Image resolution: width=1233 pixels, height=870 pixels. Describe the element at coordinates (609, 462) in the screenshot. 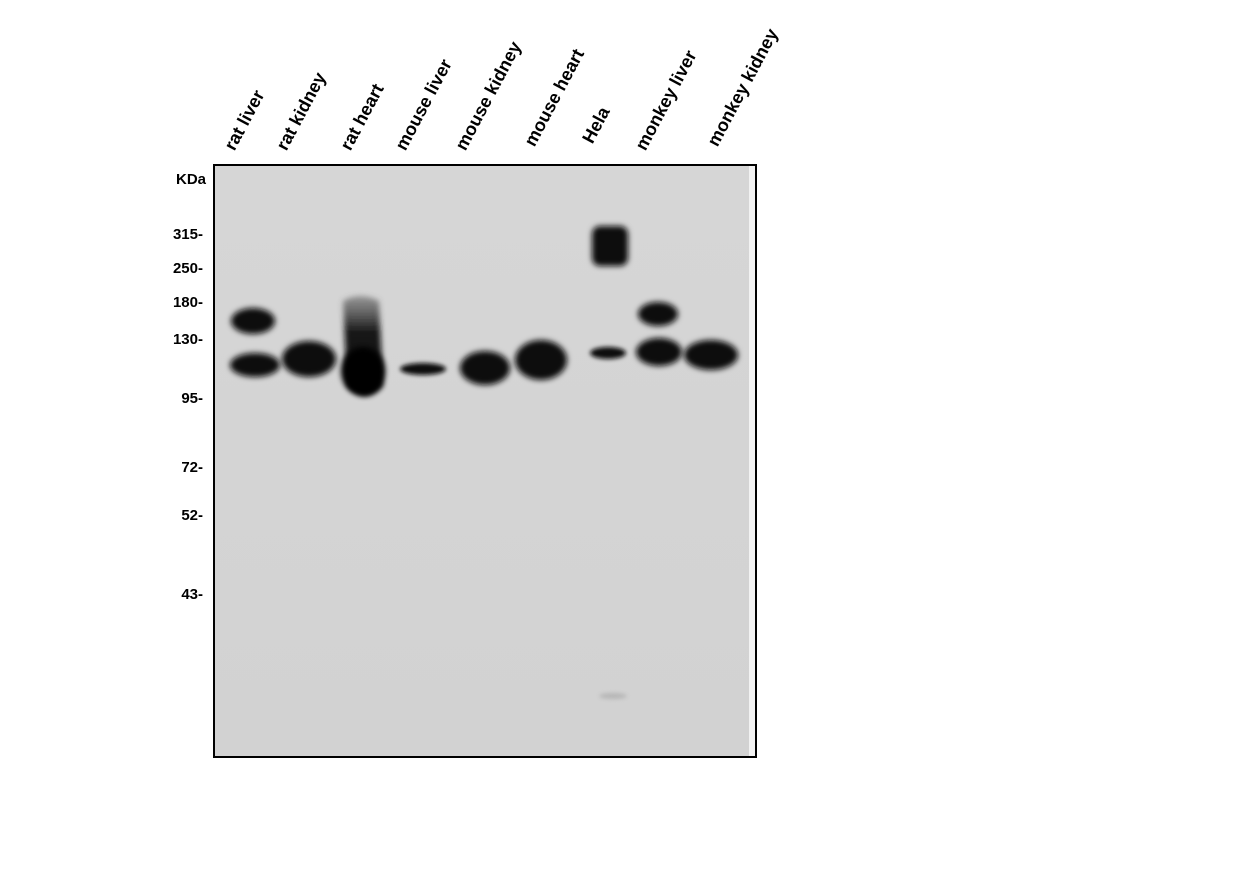

I see `band-group-hela` at that location.